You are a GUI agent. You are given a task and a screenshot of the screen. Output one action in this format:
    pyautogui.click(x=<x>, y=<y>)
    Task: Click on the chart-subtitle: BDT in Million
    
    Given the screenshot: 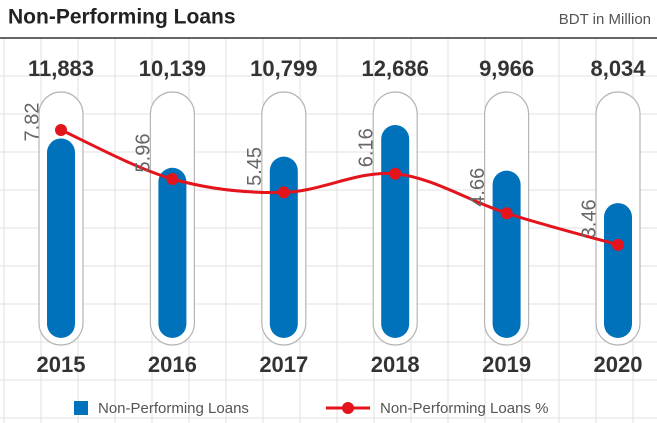 What is the action you would take?
    pyautogui.click(x=605, y=19)
    